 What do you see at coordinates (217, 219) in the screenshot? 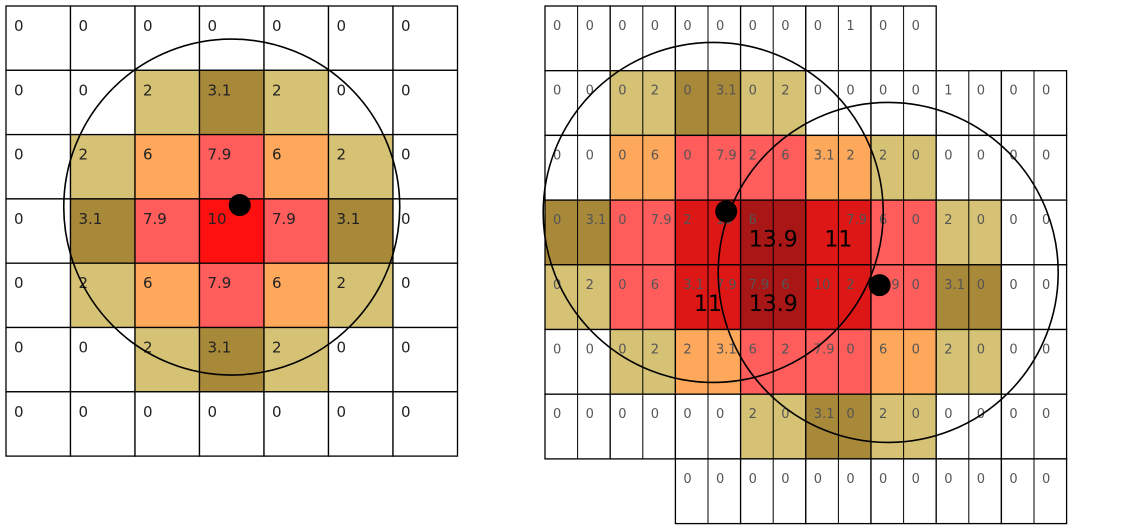
I see `cell-value: 10` at bounding box center [217, 219].